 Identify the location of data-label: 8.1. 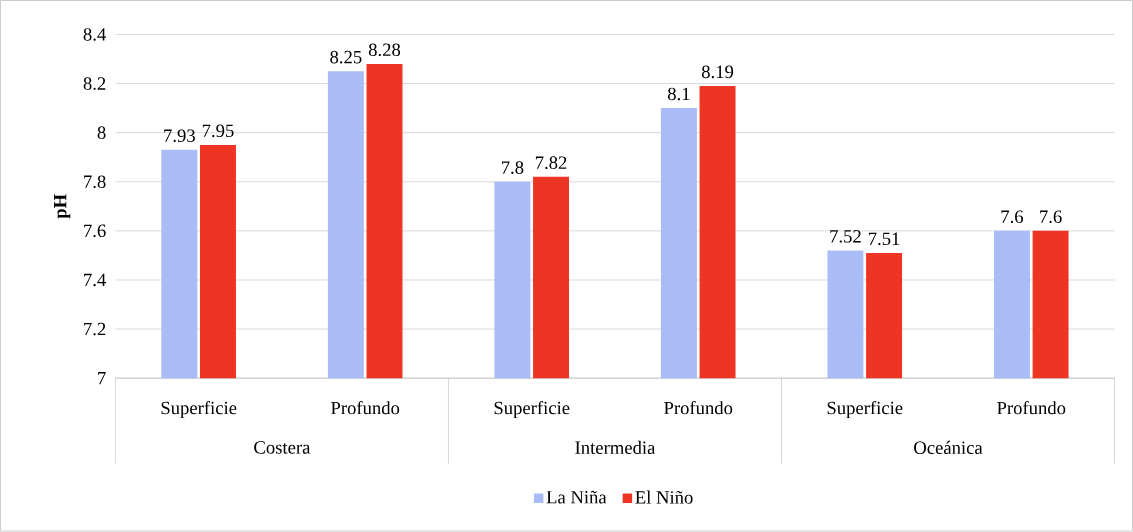
(678, 94).